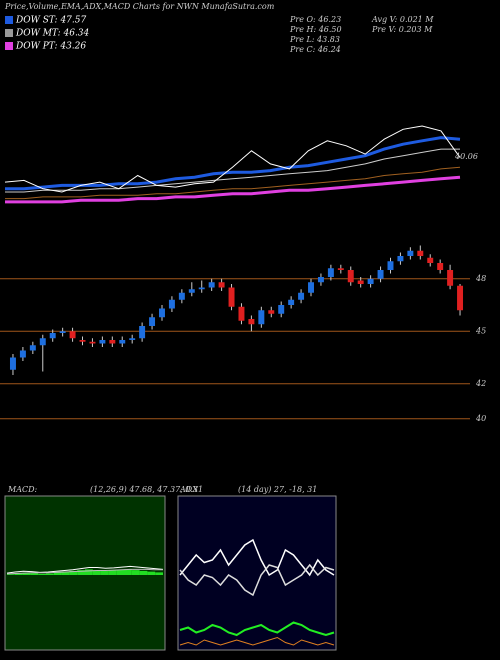 This screenshot has width=500, height=660. I want to click on adx-panel, so click(257, 573).